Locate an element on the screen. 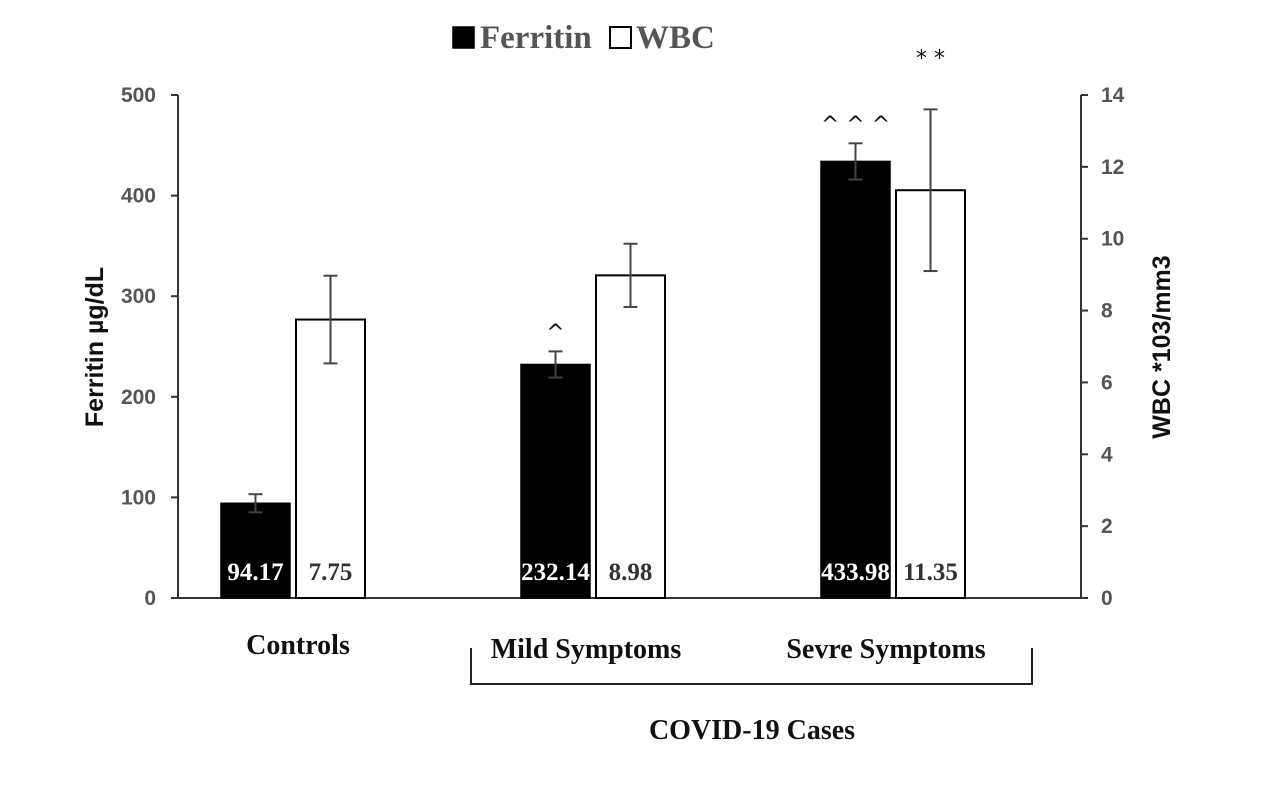  left-tick-label: 400 is located at coordinates (138, 196).